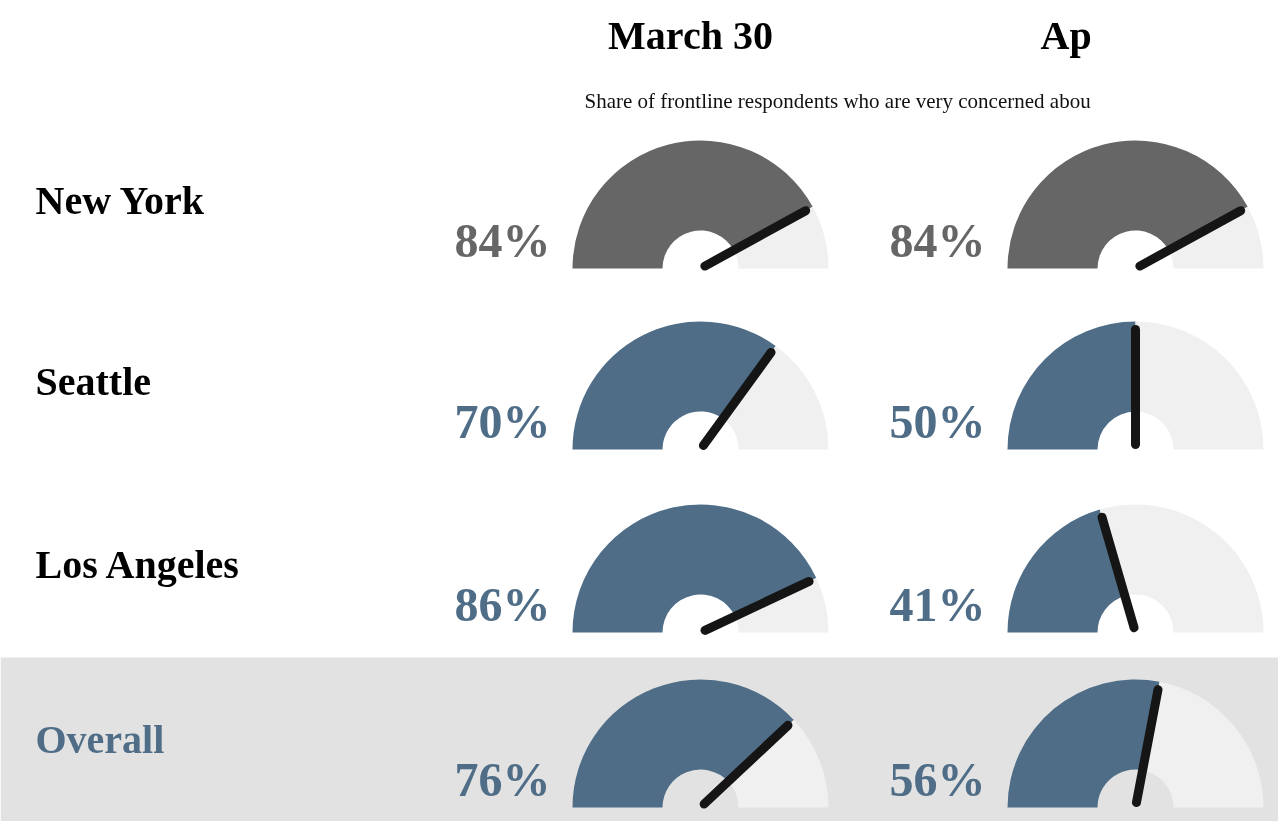  What do you see at coordinates (690, 35) in the screenshot?
I see `chart-title: March 30` at bounding box center [690, 35].